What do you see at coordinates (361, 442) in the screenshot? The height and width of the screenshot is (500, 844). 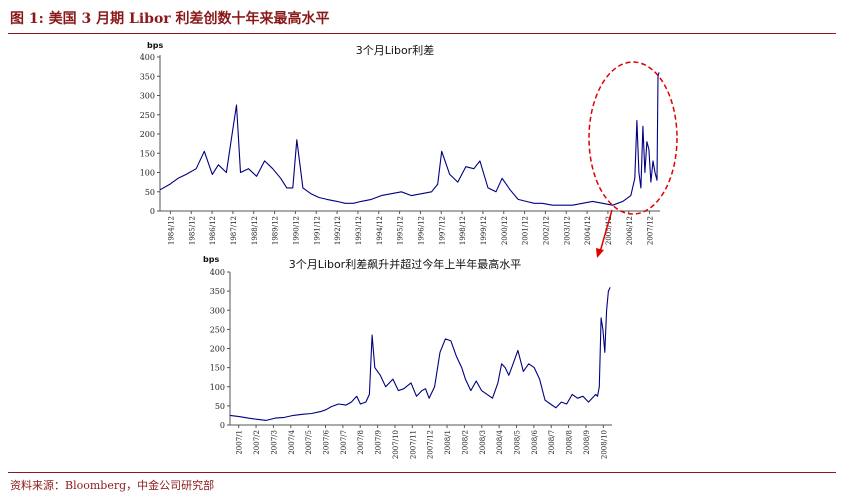 I see `x-tick-label: 2007/8` at bounding box center [361, 442].